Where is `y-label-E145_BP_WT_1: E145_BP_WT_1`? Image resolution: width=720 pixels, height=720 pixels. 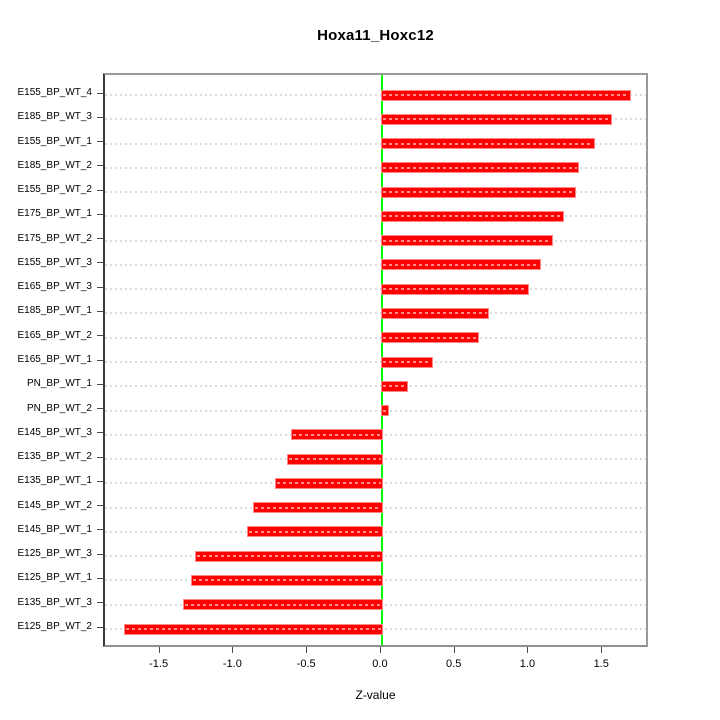
y-label-E145_BP_WT_1: E145_BP_WT_1 is located at coordinates (55, 529).